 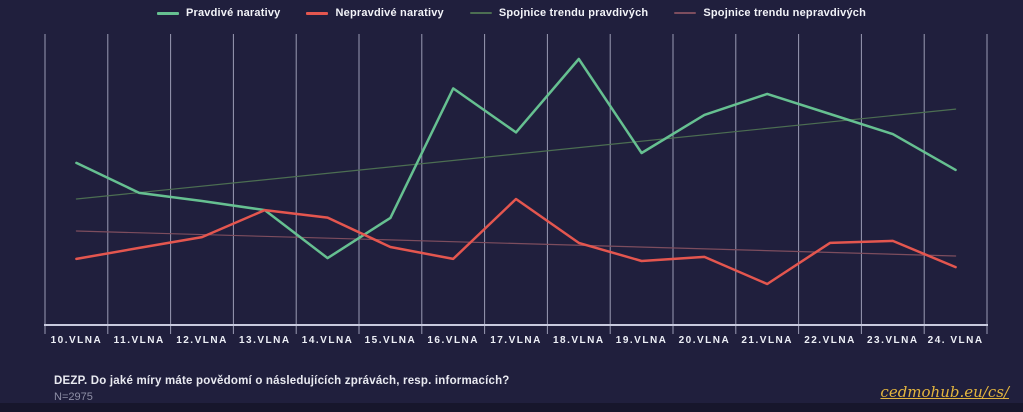 I want to click on x-axis-label: 23.VLNA, so click(x=893, y=340).